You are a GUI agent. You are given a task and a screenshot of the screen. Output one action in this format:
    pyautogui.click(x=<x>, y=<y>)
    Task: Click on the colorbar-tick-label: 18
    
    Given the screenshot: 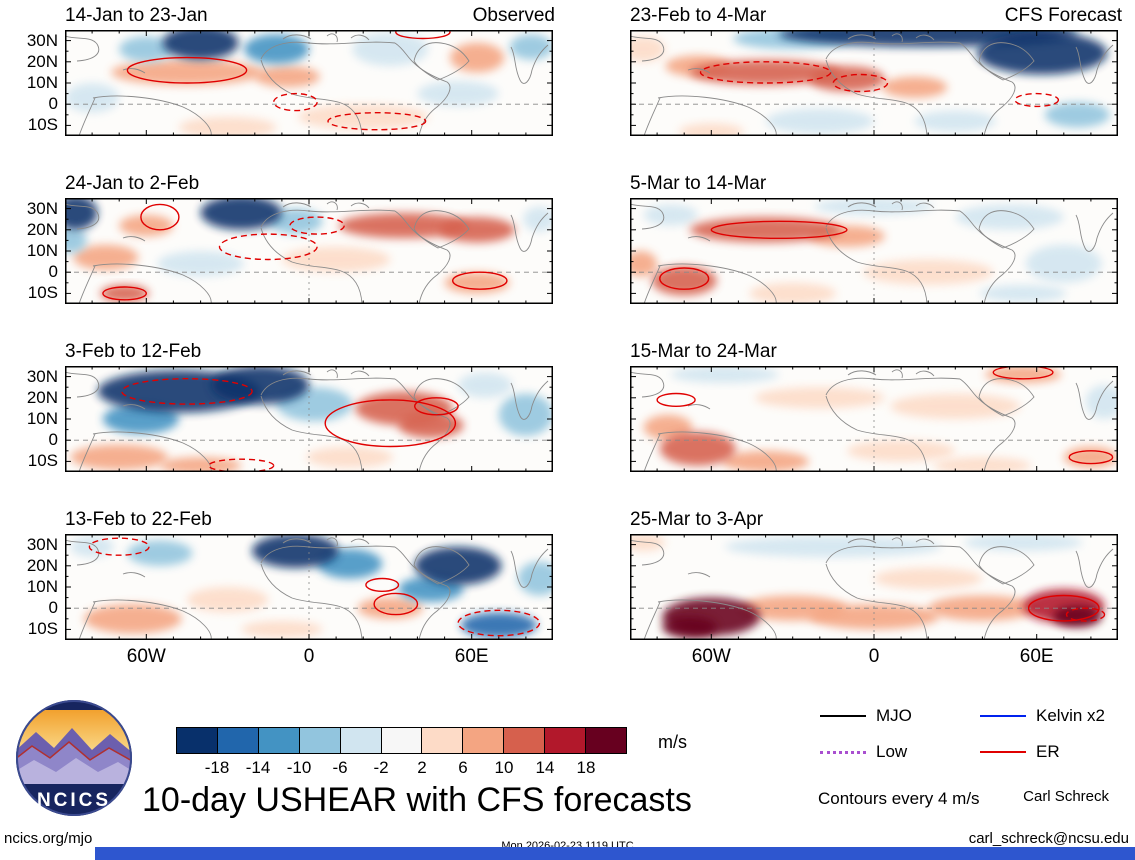 What is the action you would take?
    pyautogui.click(x=586, y=767)
    